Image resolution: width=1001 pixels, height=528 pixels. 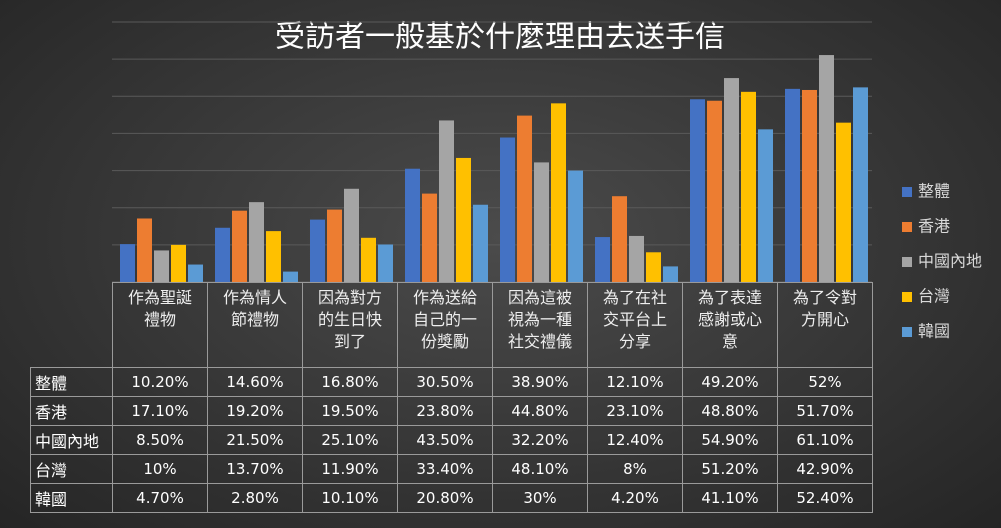 What do you see at coordinates (255, 411) in the screenshot?
I see `value-cell: 19.20%` at bounding box center [255, 411].